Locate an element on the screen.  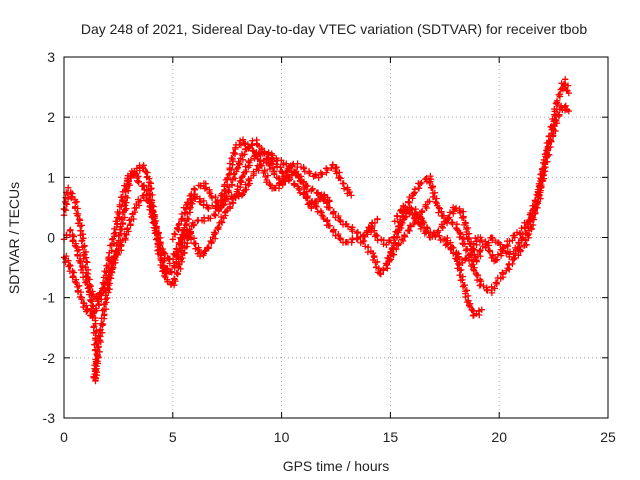
series-sat-track-e is located at coordinates (477, 186).